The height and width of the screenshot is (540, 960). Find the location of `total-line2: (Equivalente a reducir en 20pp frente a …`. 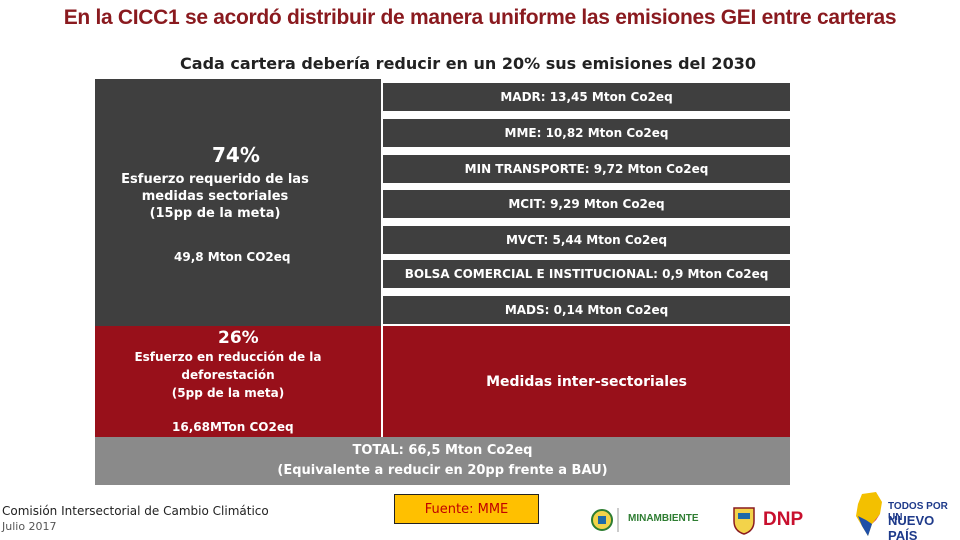

total-line2: (Equivalente a reducir en 20pp frente a … is located at coordinates (442, 470).